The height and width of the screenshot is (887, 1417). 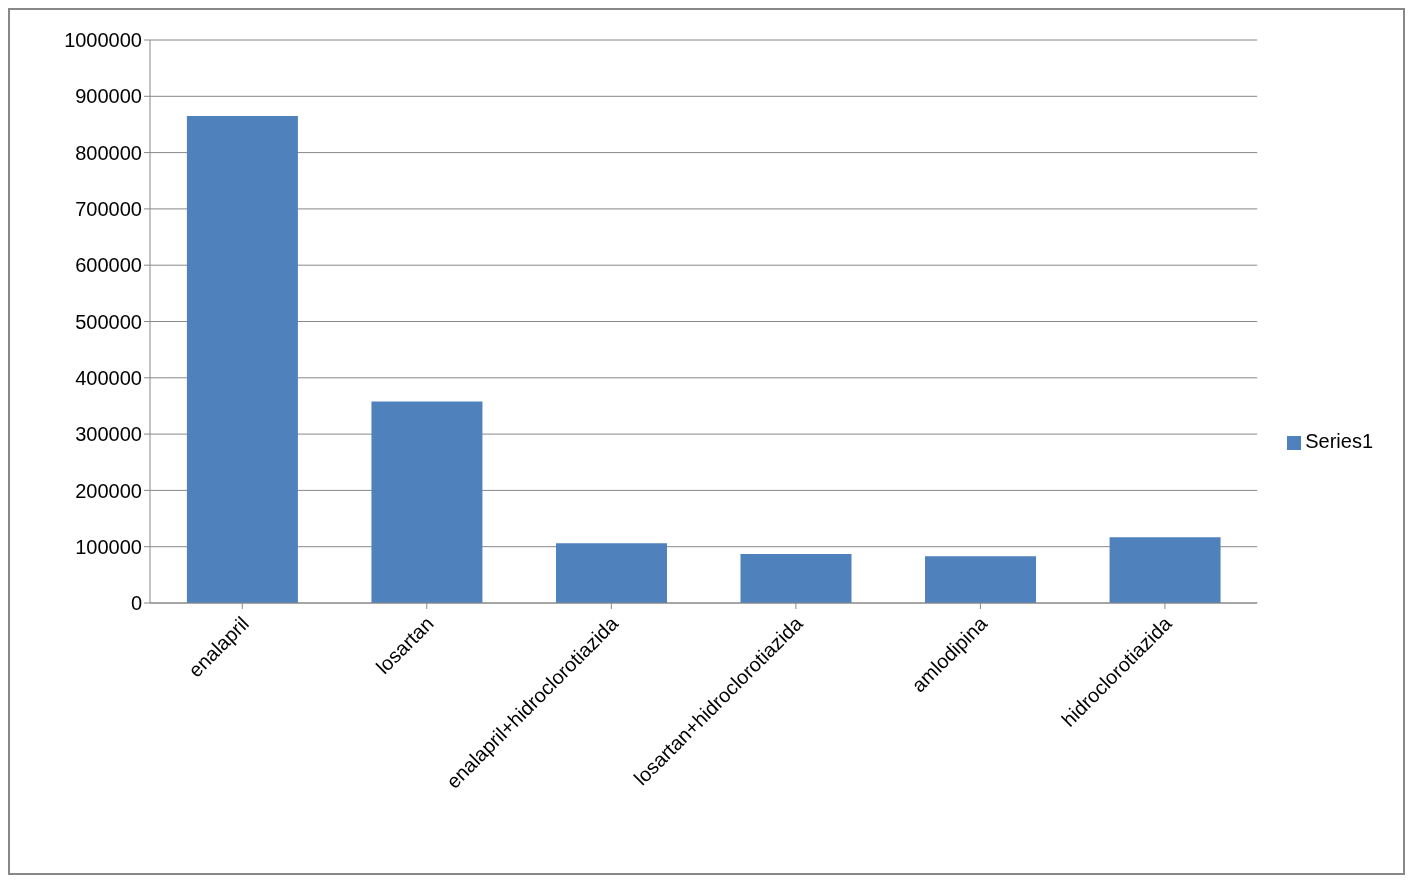 I want to click on legend-label: Series1, so click(x=1339, y=441).